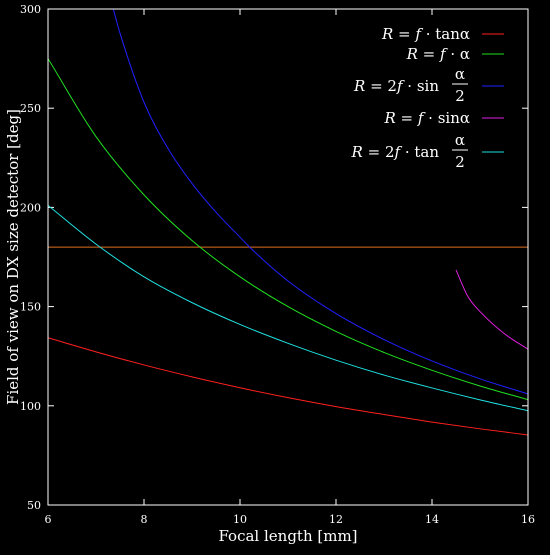  Describe the element at coordinates (426, 118) in the screenshot. I see `svg-text: R = f · sinα` at that location.